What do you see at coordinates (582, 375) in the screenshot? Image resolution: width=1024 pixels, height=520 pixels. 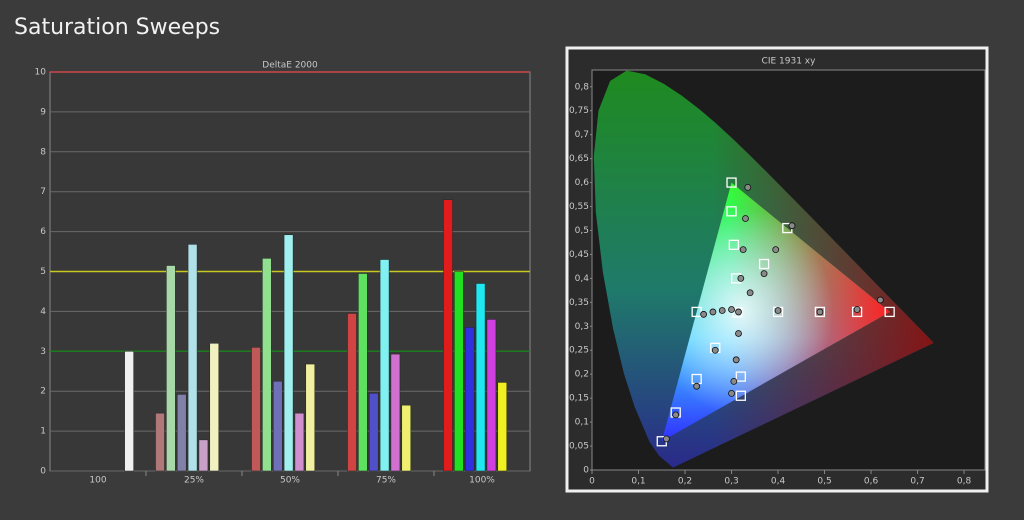 I see `y-tick-label: 0,2` at bounding box center [582, 375].